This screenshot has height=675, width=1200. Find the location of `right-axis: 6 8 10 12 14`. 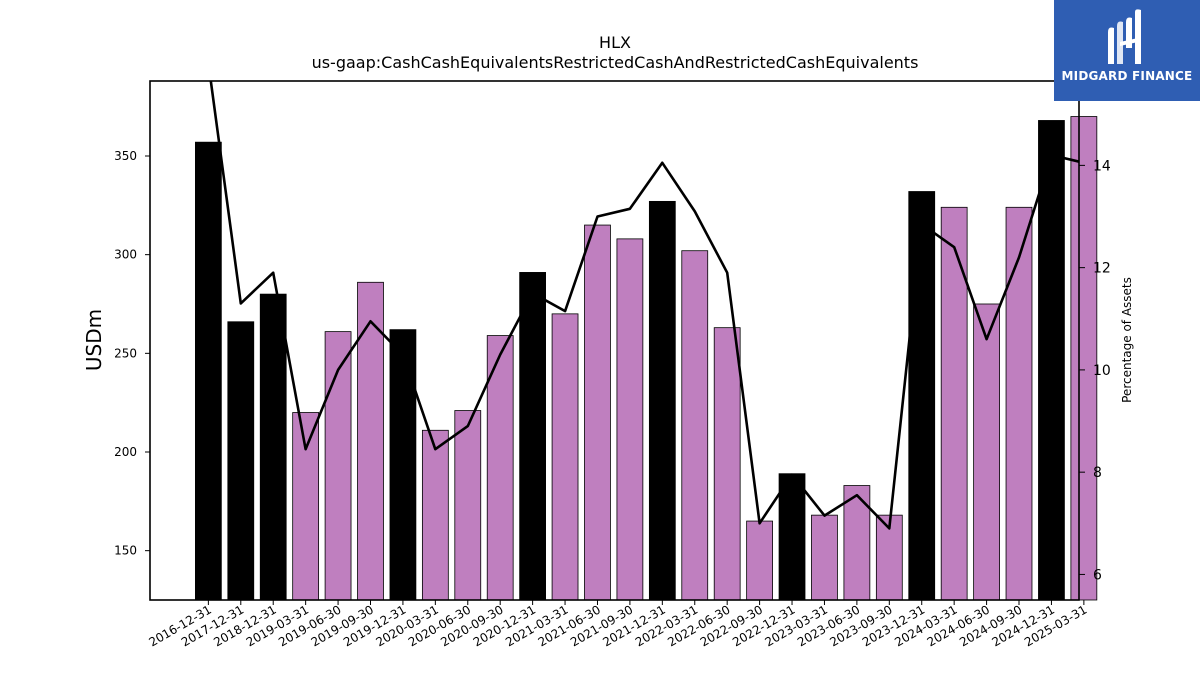

right-axis: 6 8 10 12 14 is located at coordinates (1095, 370).